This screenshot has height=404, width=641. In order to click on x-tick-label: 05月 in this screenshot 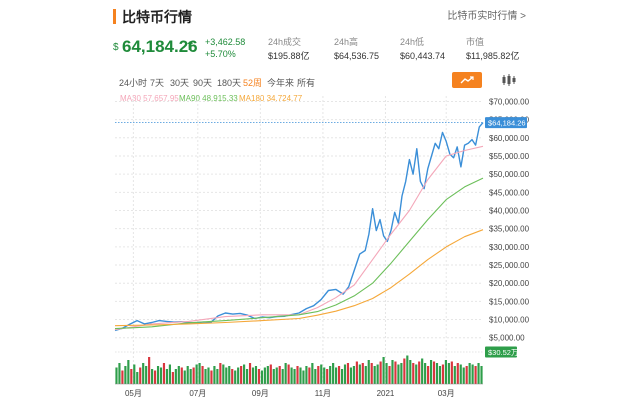, I will do `click(133, 393)`.